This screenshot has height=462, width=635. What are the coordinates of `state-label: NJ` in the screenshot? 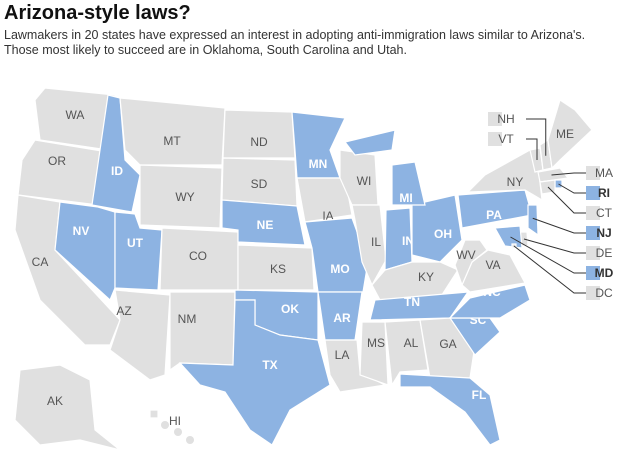 It's located at (603, 233).